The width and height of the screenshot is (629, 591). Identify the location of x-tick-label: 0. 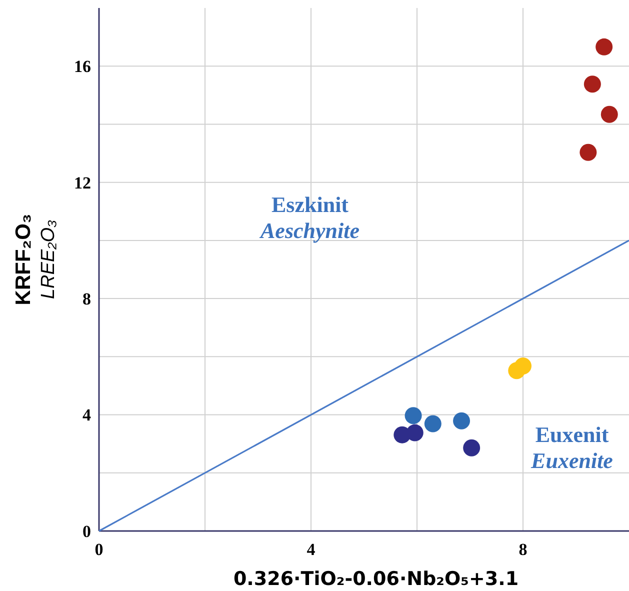
(99, 549).